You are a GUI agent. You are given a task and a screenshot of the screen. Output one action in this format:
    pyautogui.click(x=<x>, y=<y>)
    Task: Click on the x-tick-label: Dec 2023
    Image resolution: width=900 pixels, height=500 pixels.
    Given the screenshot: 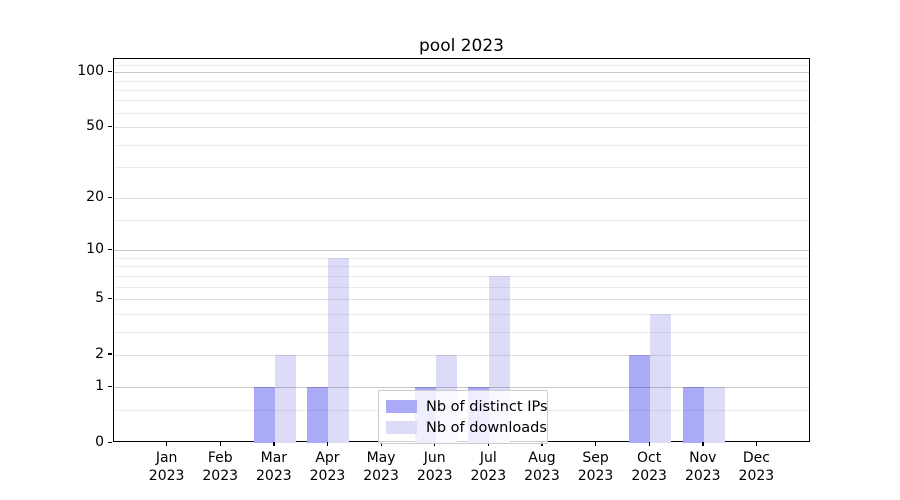 What is the action you would take?
    pyautogui.click(x=756, y=467)
    